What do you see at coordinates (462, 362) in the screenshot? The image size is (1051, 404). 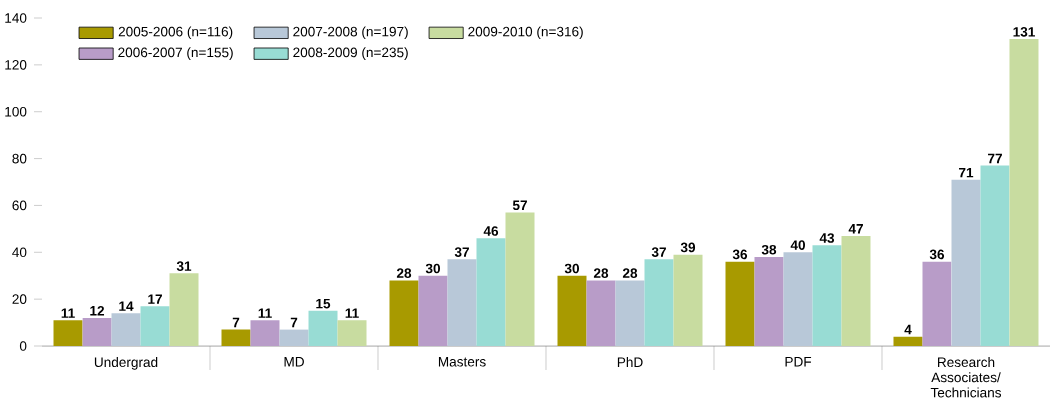 I see `x-tick-label: Masters` at bounding box center [462, 362].